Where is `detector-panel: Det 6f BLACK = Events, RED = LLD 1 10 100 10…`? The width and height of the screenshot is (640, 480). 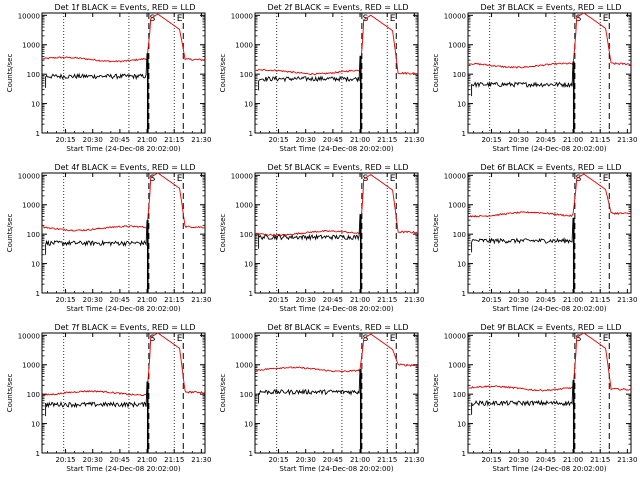
detector-panel: Det 6f BLACK = Events, RED = LLD 1 10 100 10… is located at coordinates (534, 238).